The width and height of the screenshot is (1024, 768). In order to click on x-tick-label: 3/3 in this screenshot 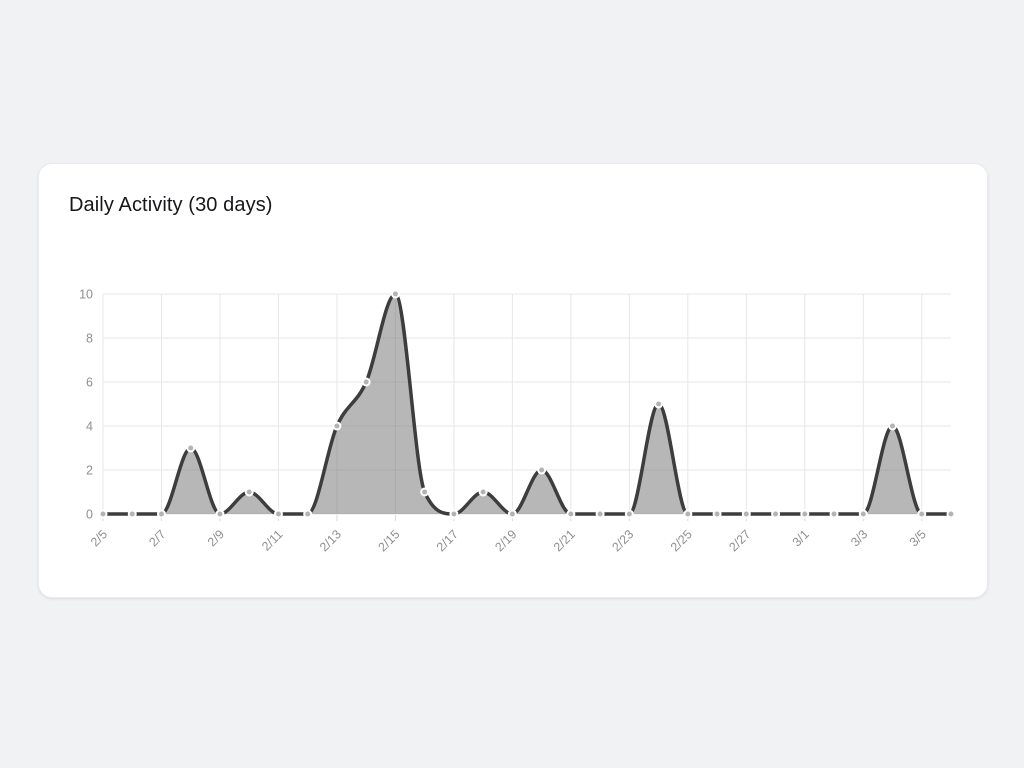, I will do `click(859, 538)`.